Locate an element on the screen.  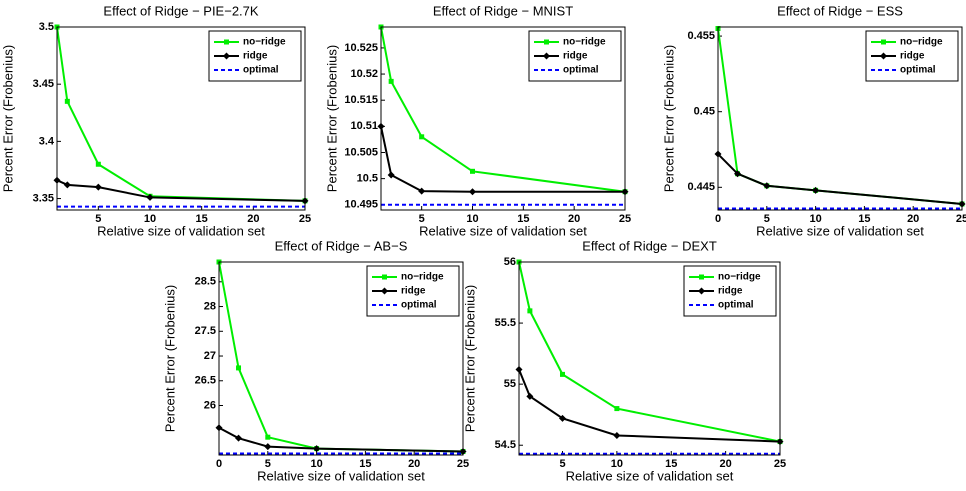
chart-title: Effect of Ridge − DEXT is located at coordinates (649, 245).